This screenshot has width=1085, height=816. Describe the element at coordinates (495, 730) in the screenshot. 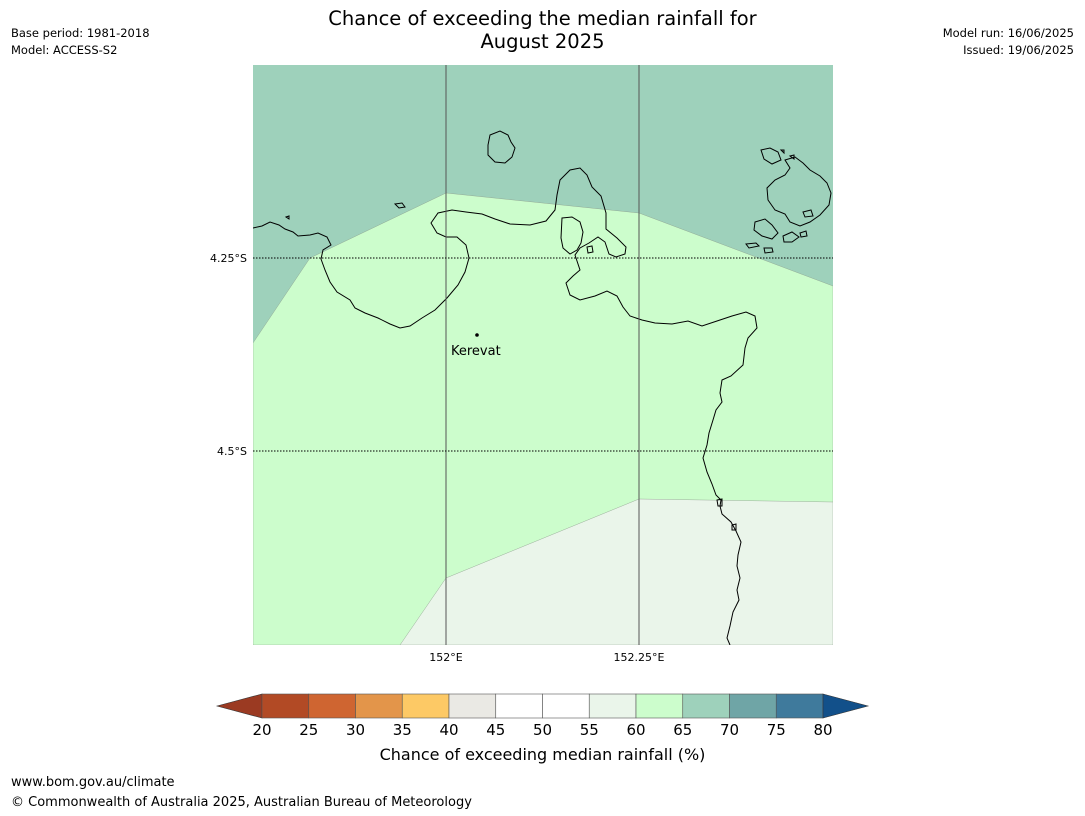

I see `colorbar-tick-label: 45` at that location.